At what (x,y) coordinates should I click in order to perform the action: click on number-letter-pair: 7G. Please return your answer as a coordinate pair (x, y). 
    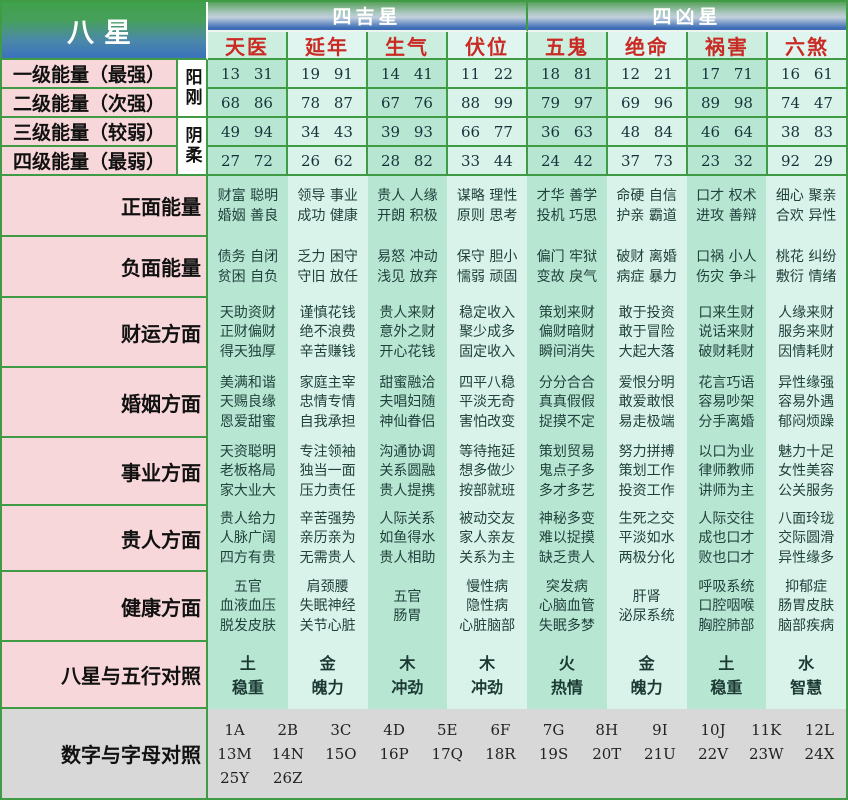
    Looking at the image, I should click on (553, 729).